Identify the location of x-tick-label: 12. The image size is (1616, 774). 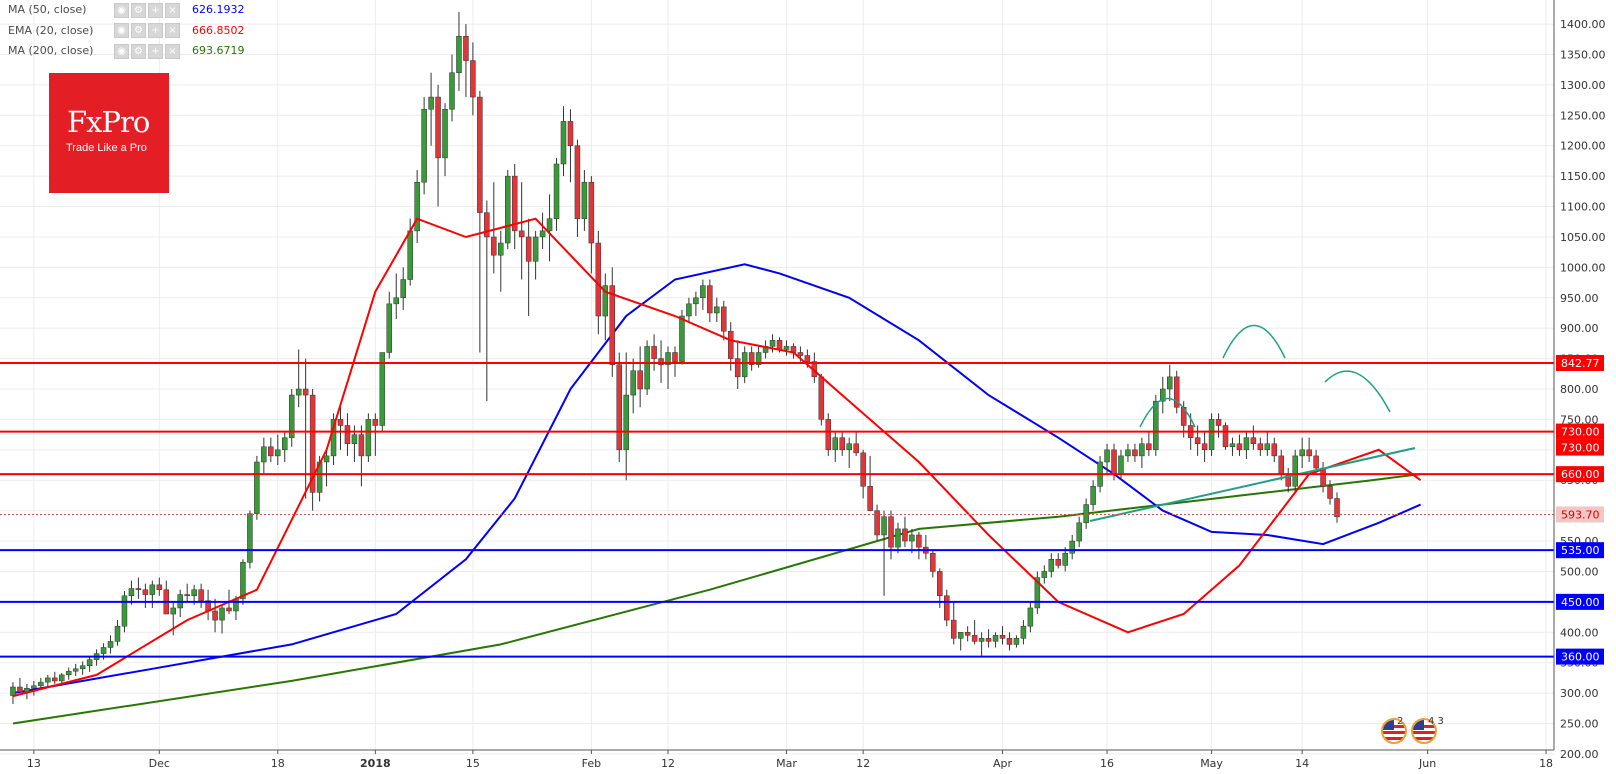
(863, 763).